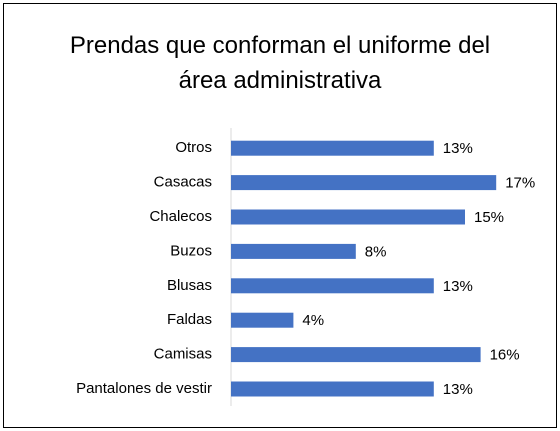 Image resolution: width=560 pixels, height=431 pixels. Describe the element at coordinates (144, 388) in the screenshot. I see `category-label: Pantalones de vestir` at that location.